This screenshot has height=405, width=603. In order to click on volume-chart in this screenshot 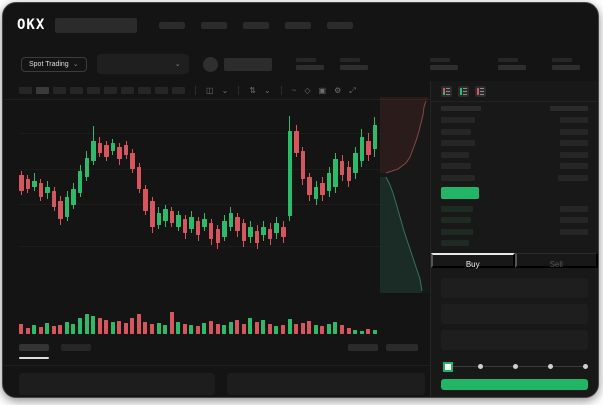, I will do `click(200, 314)`.